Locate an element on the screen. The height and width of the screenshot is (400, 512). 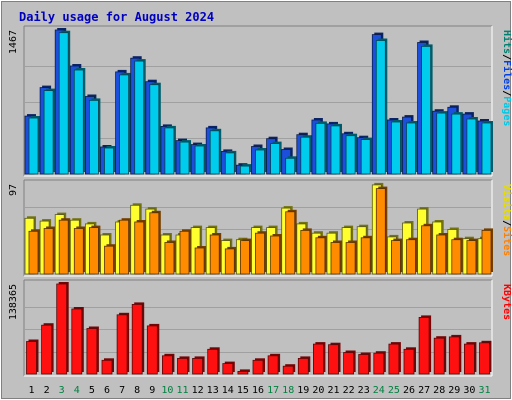
chart-title: Daily usage for August 2024 is located at coordinates (116, 17).